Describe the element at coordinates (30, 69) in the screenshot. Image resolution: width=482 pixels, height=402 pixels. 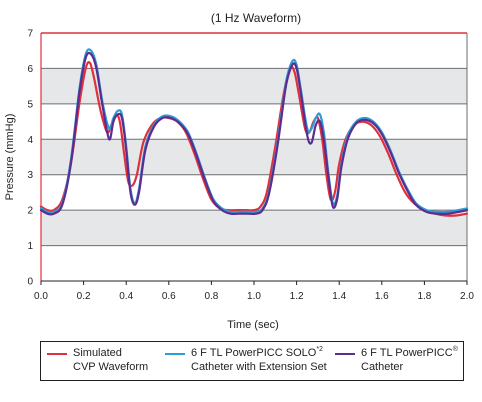
I see `y-tick-label-6: 6` at that location.